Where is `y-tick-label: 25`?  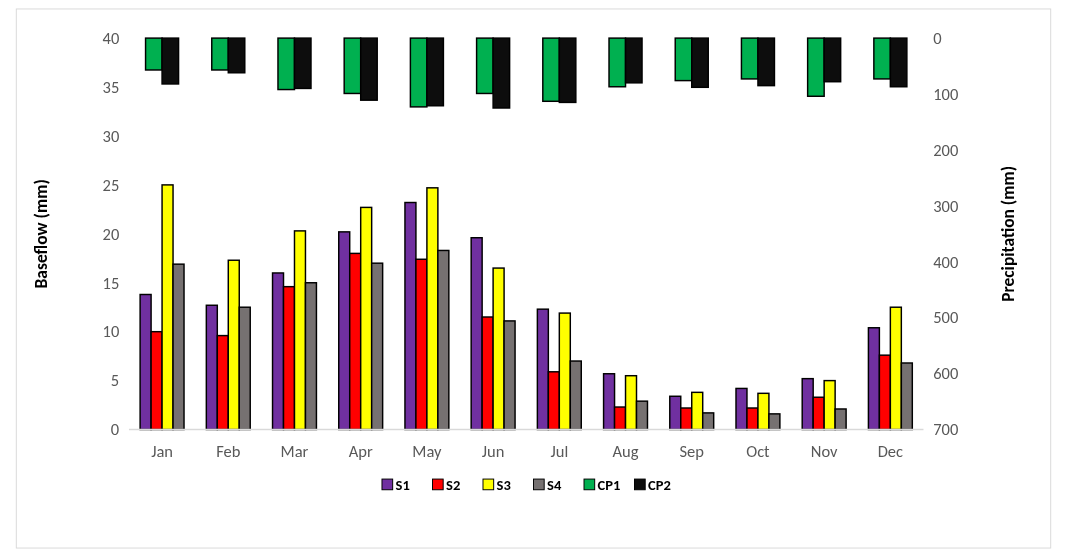 y-tick-label: 25 is located at coordinates (111, 184).